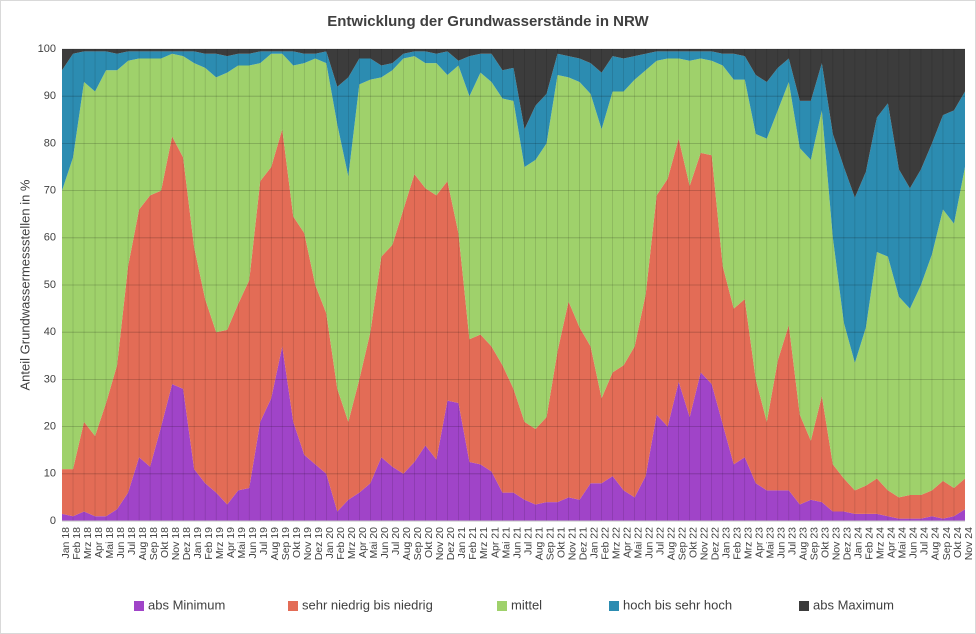  What do you see at coordinates (50, 191) in the screenshot?
I see `y-tick-label: 70` at bounding box center [50, 191].